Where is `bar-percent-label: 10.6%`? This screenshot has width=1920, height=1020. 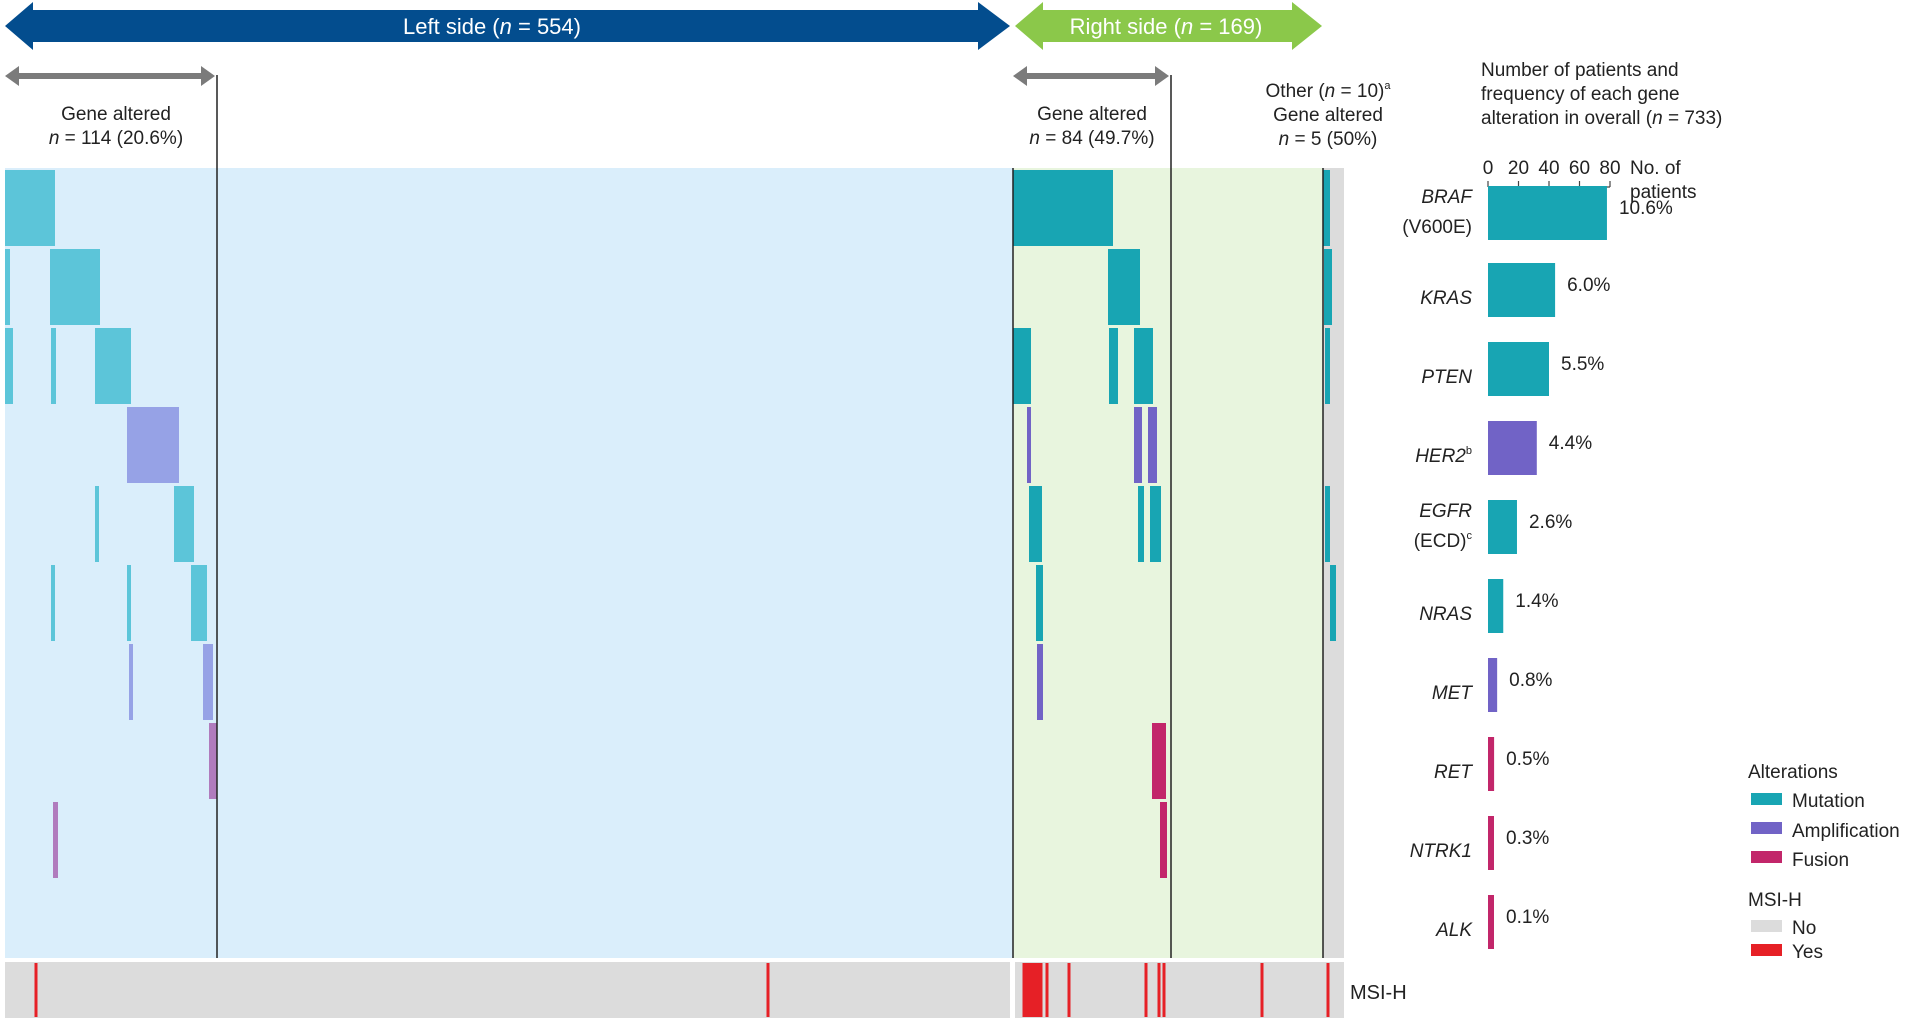 bar-percent-label: 10.6% is located at coordinates (1646, 208).